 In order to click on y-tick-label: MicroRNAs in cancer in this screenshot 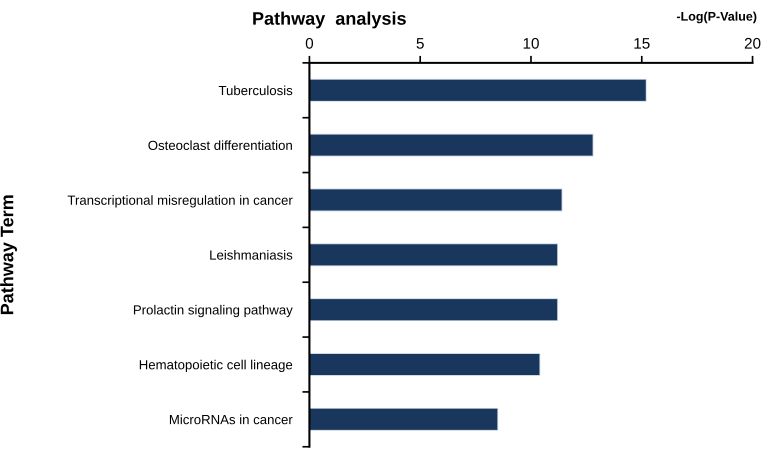, I will do `click(231, 419)`.